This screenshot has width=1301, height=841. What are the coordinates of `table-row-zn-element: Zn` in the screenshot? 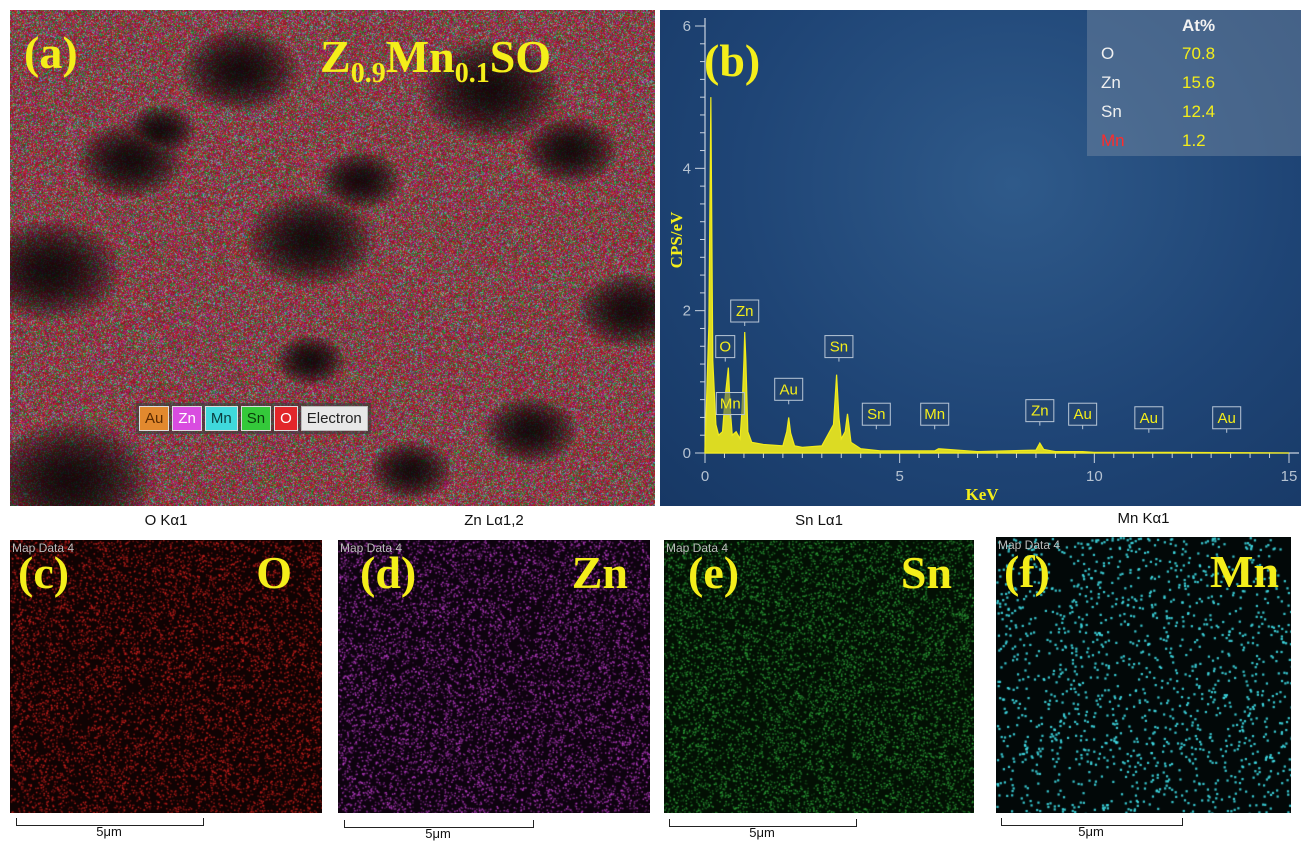 It's located at (1111, 82).